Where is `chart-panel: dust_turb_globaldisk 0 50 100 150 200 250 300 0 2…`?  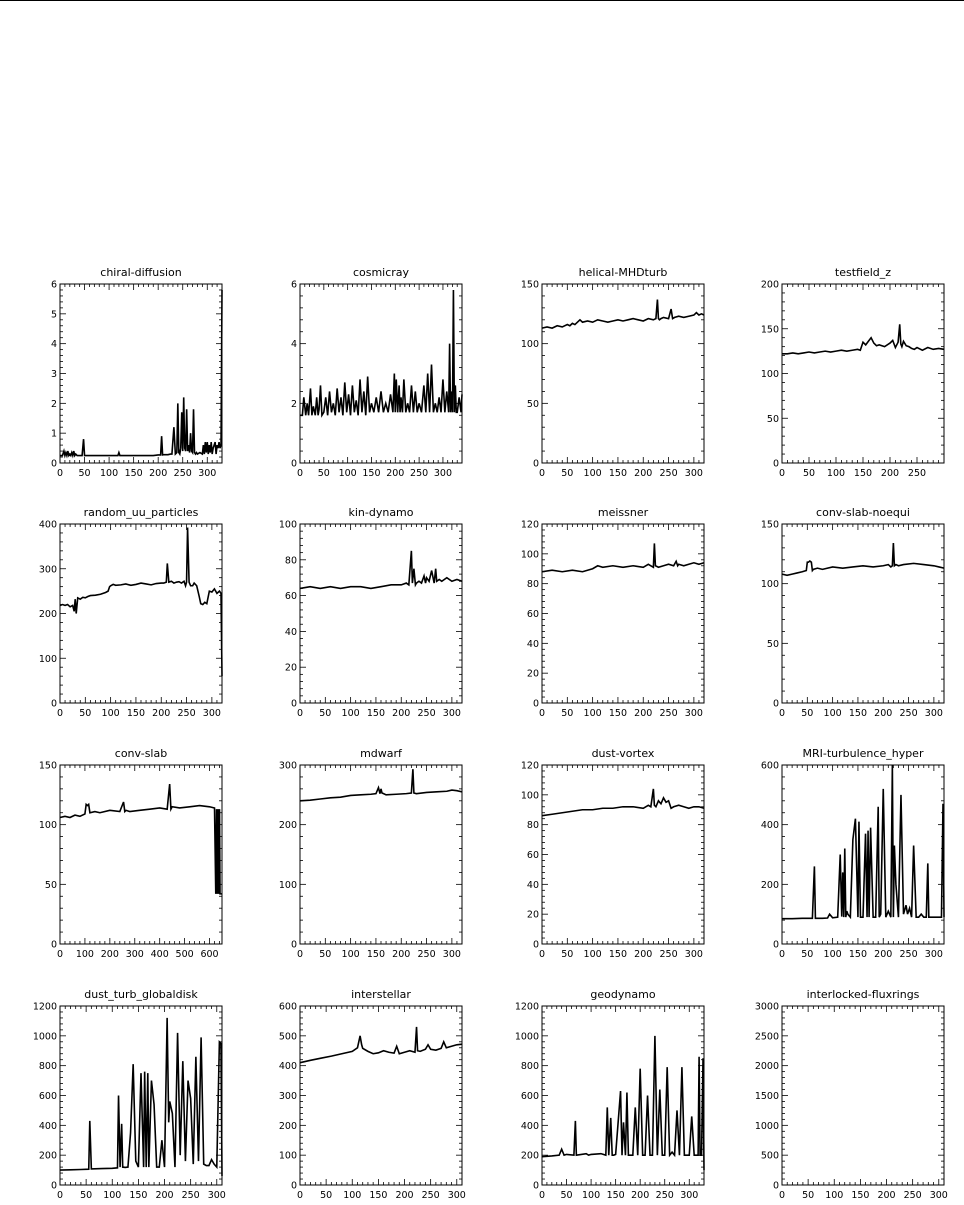 chart-panel: dust_turb_globaldisk 0 50 100 150 200 250 300 0 2… is located at coordinates (129, 1094).